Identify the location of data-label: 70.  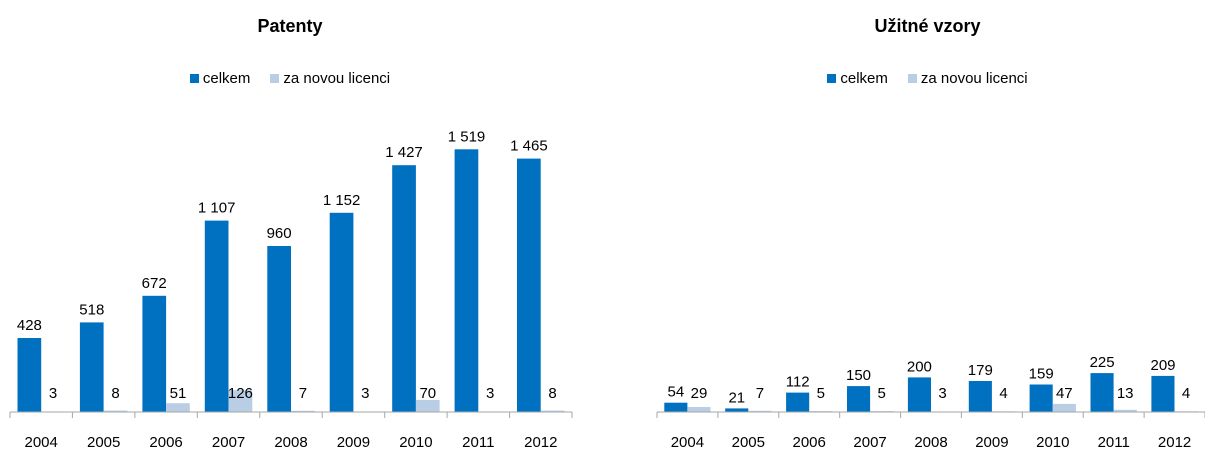
(427, 393).